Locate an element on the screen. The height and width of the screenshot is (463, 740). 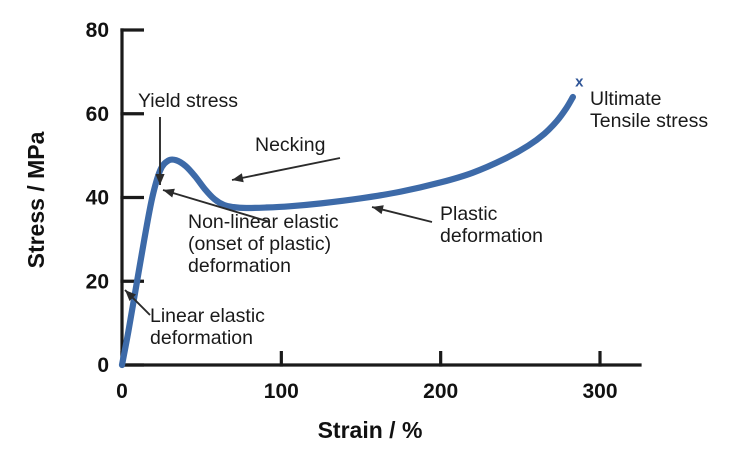
annotation-yield-stress-line: Yield stress is located at coordinates (188, 101).